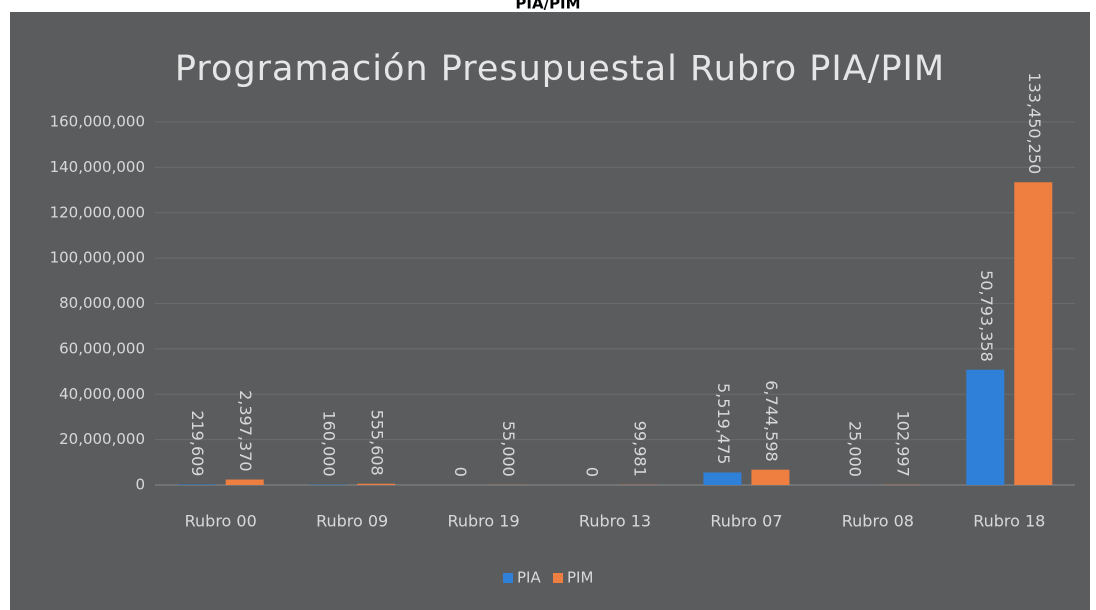 This screenshot has width=1096, height=610. What do you see at coordinates (97, 122) in the screenshot?
I see `y-tick-label: 160,000,000` at bounding box center [97, 122].